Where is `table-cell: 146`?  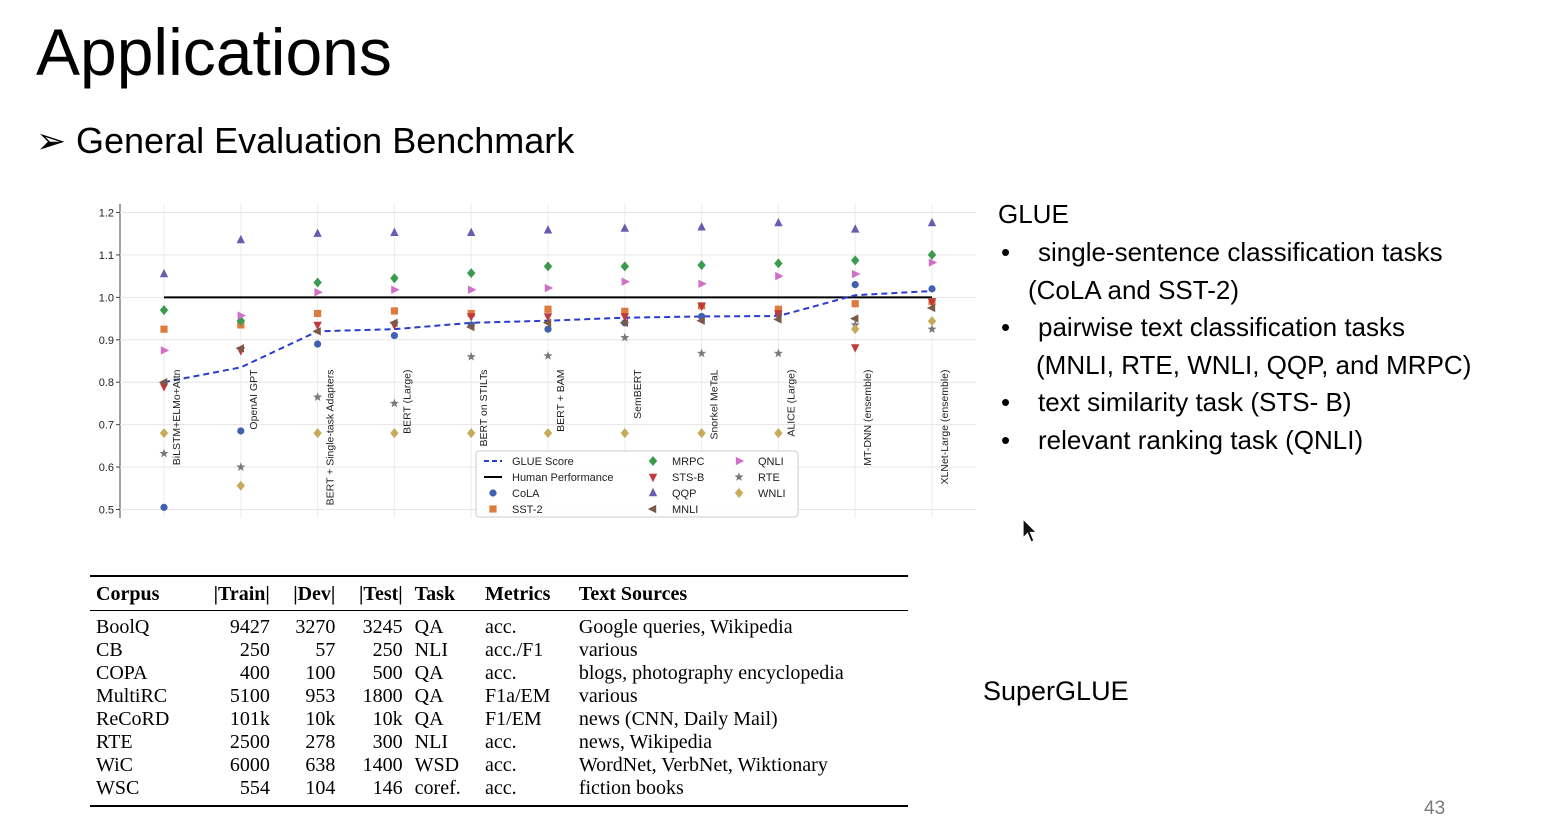 table-cell: 146 is located at coordinates (387, 788).